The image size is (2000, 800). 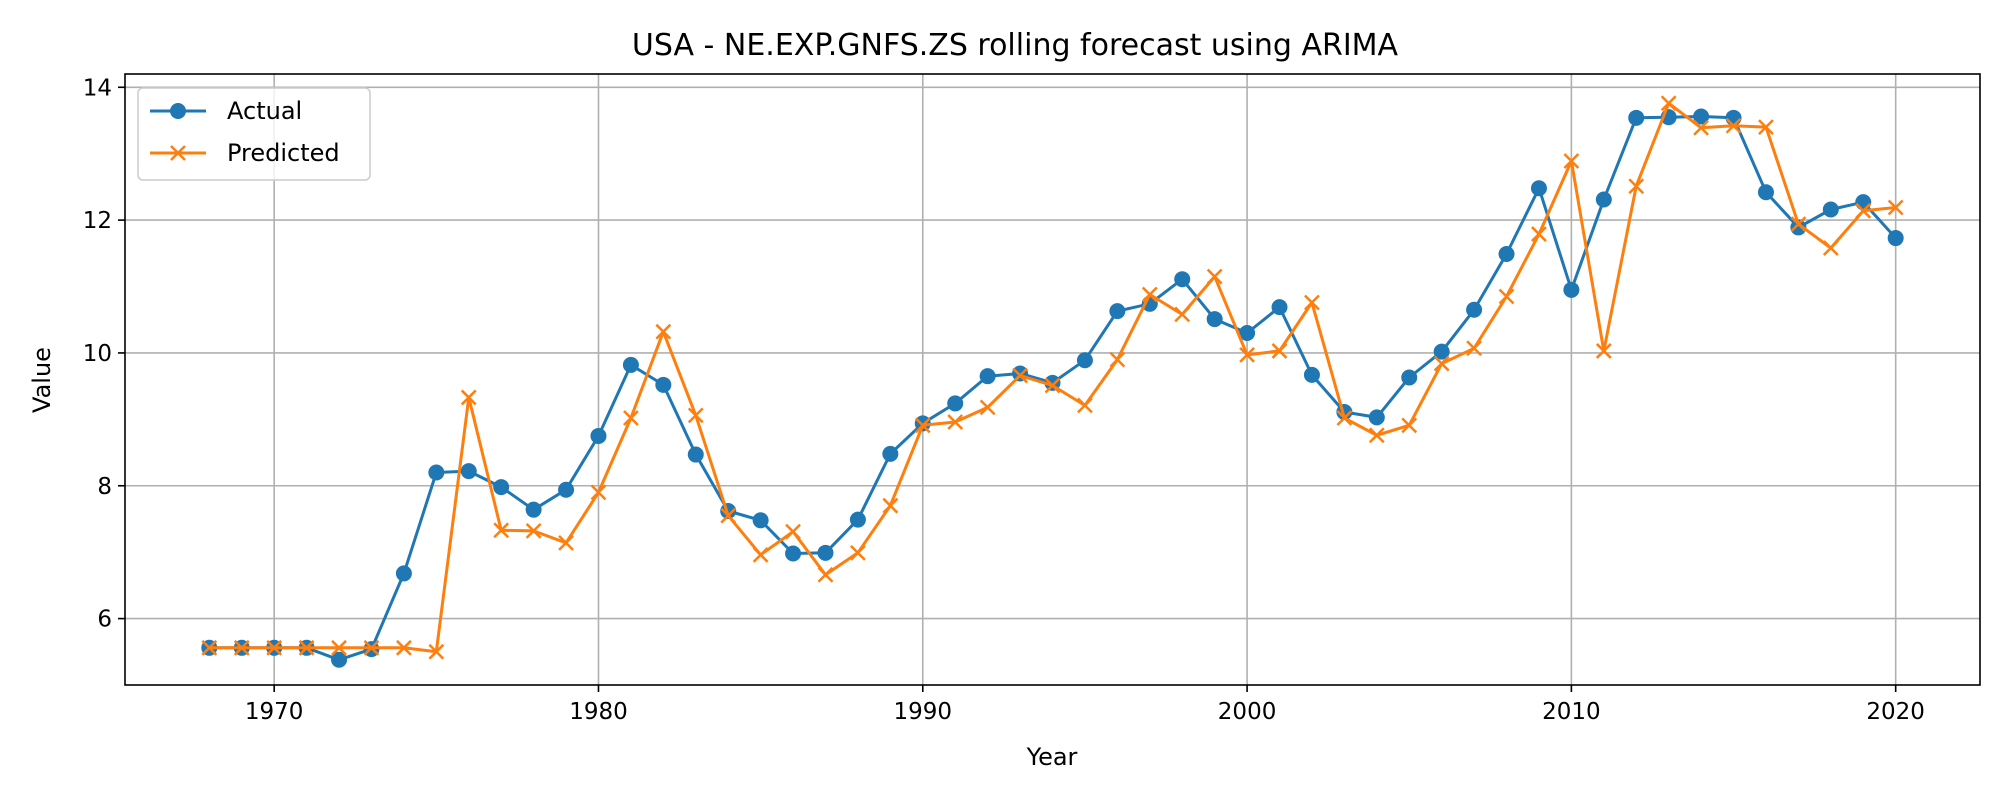 What do you see at coordinates (1895, 712) in the screenshot?
I see `x-tick-label: 2020` at bounding box center [1895, 712].